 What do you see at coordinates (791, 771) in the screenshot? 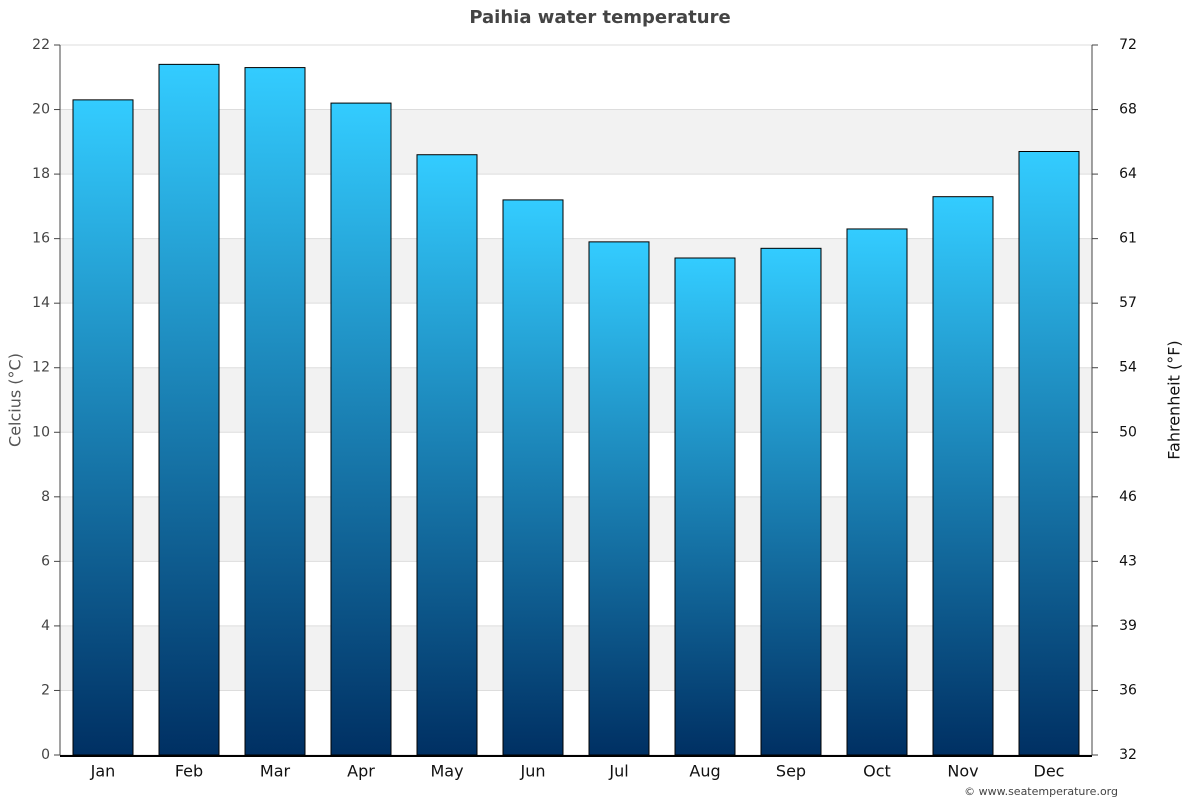
I see `x-tick-label: Sep` at bounding box center [791, 771].